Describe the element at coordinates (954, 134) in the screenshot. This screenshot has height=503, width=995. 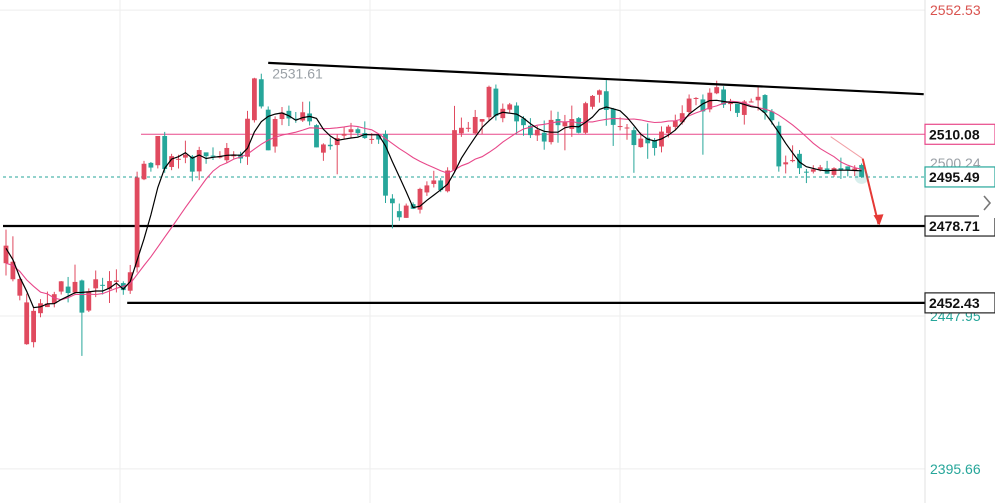
I see `price-tag-label: 2510.08` at that location.